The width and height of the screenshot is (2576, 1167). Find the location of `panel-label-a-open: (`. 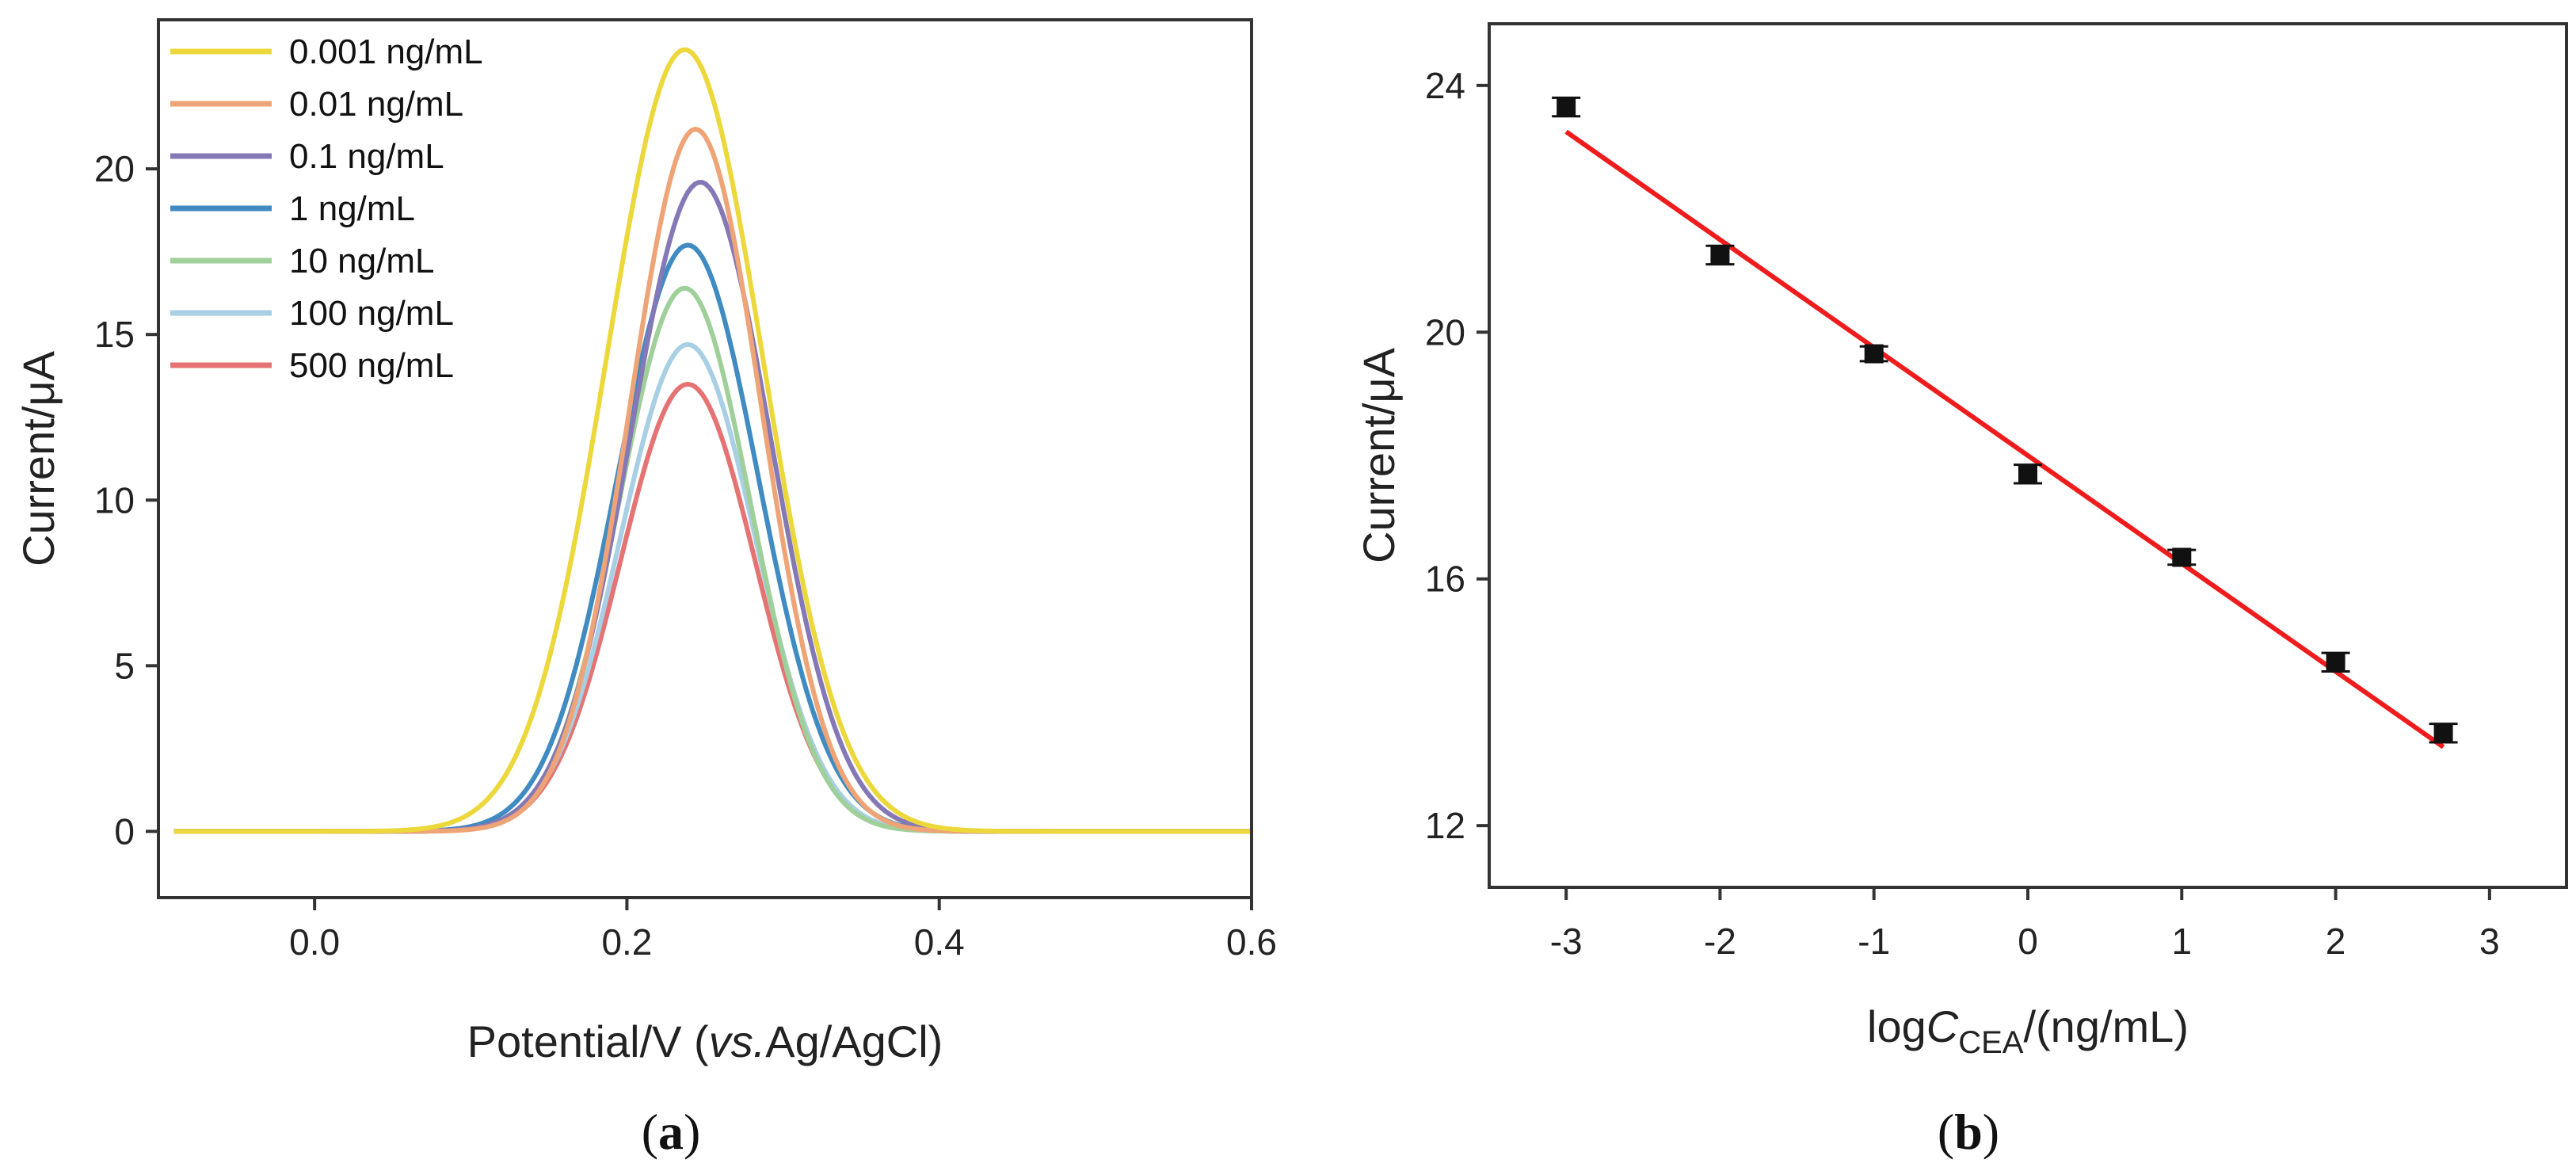

panel-label-a-open: ( is located at coordinates (650, 1132).